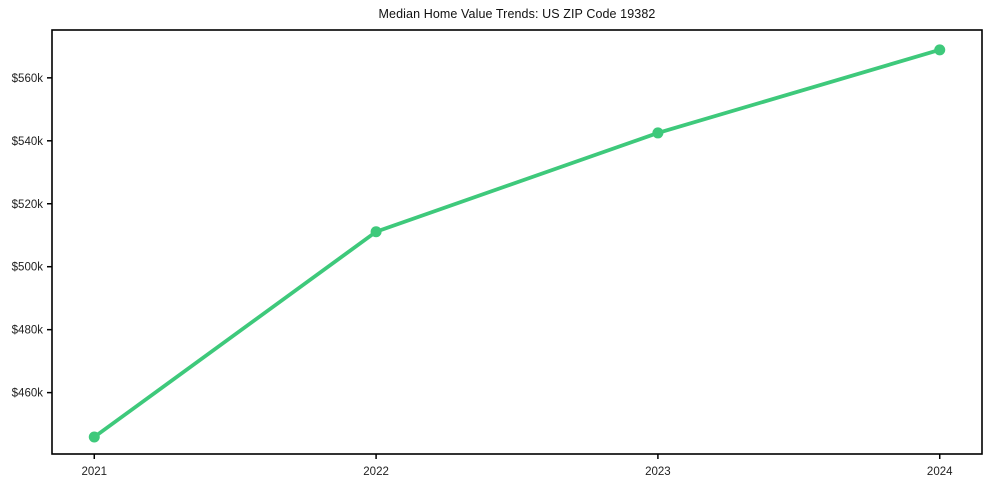 Image resolution: width=990 pixels, height=490 pixels. What do you see at coordinates (28, 268) in the screenshot?
I see `y-tick-label: $500k` at bounding box center [28, 268].